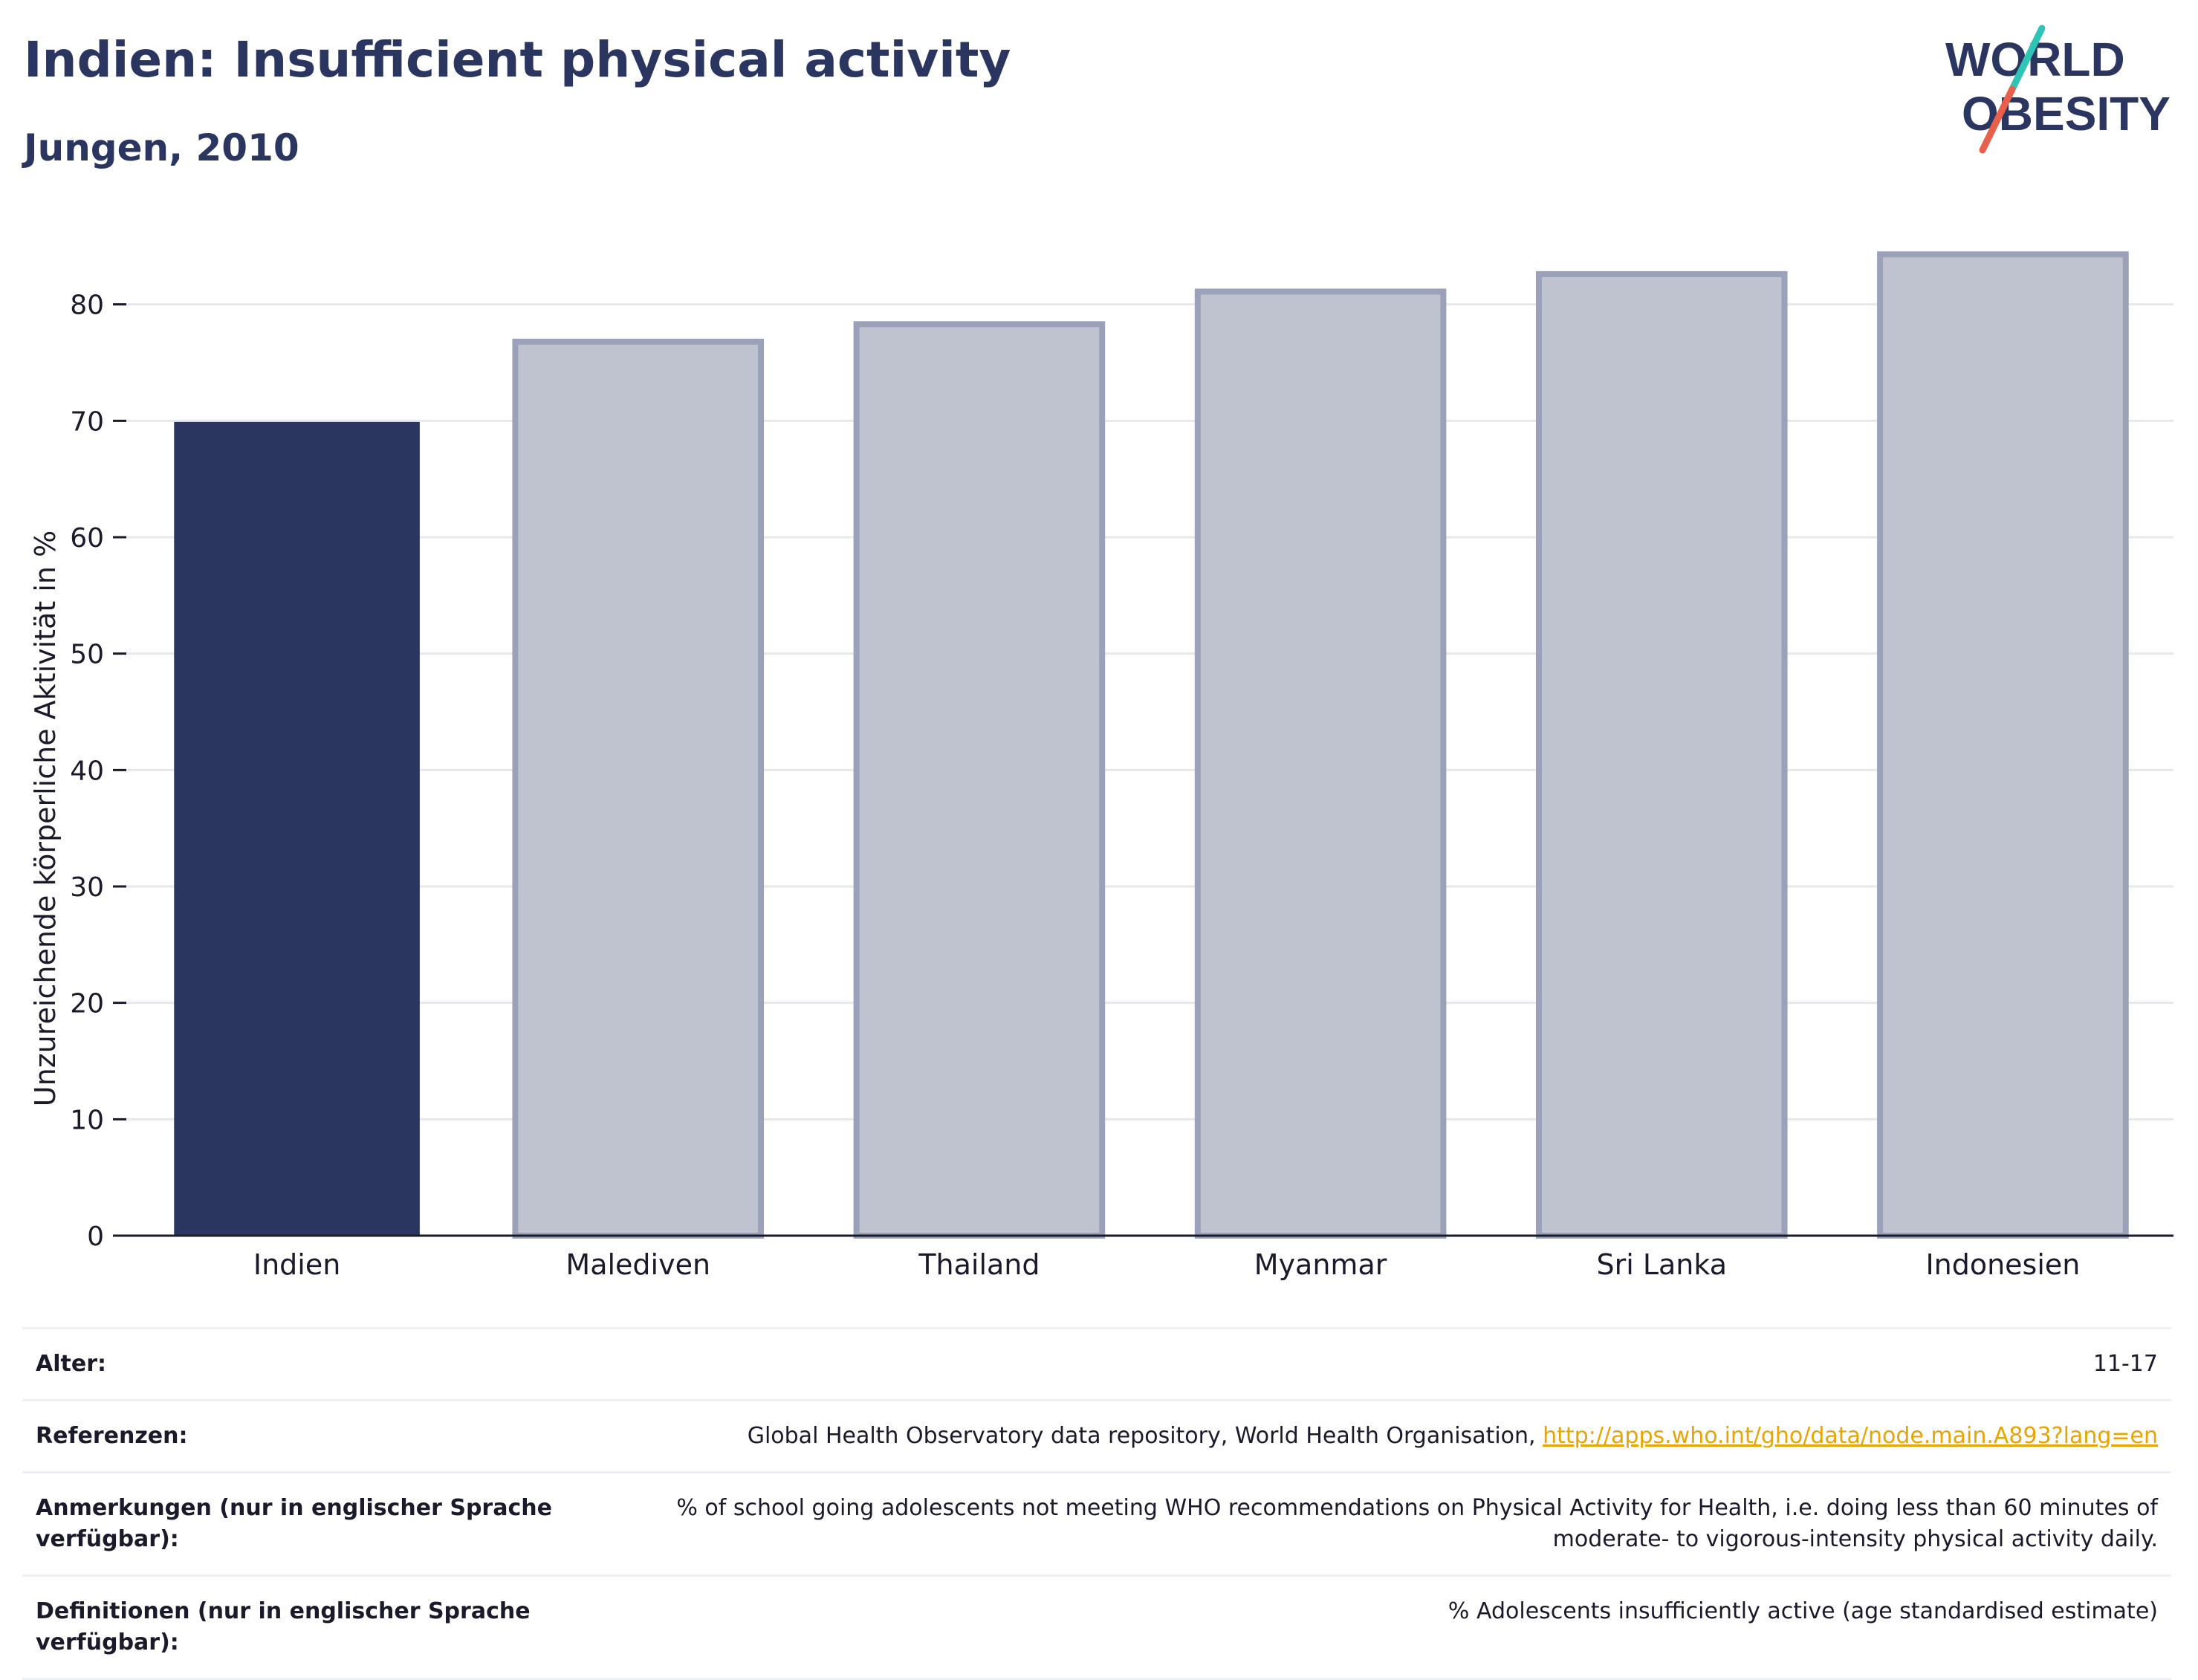  Describe the element at coordinates (87, 306) in the screenshot. I see `y-tick-label: 80` at that location.